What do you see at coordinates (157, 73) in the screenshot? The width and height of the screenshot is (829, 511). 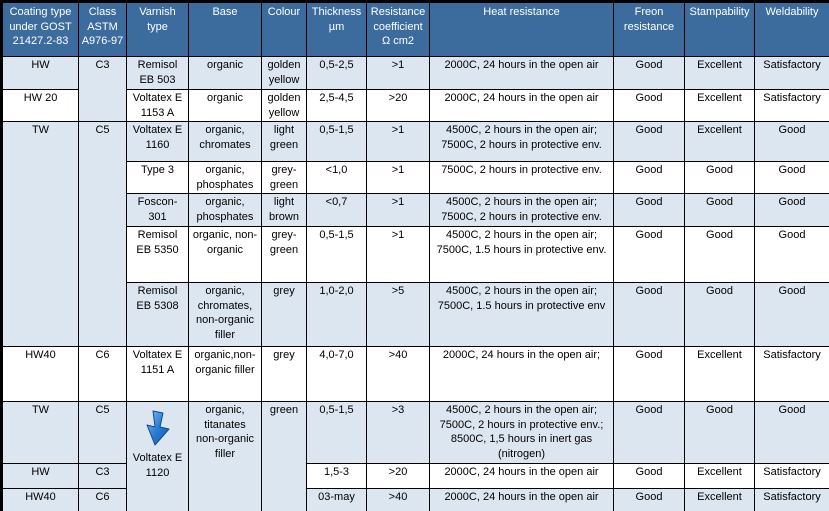 I see `cell-varnish: Remisol EB 503` at bounding box center [157, 73].